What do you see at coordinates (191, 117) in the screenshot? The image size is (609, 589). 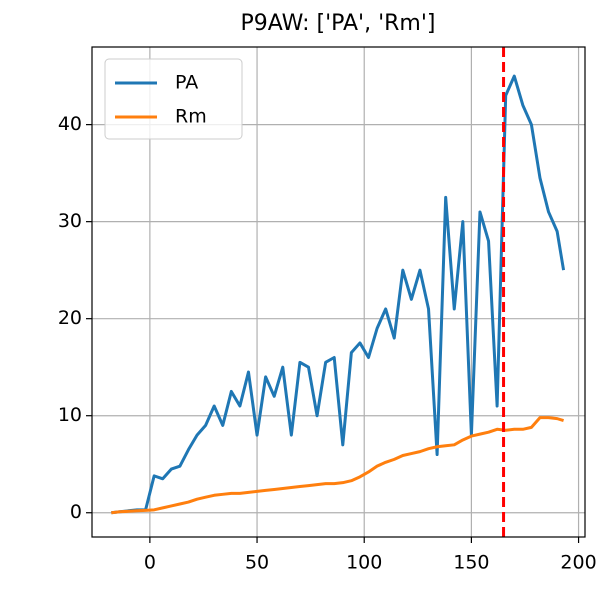 I see `legend-label: Rm` at bounding box center [191, 117].